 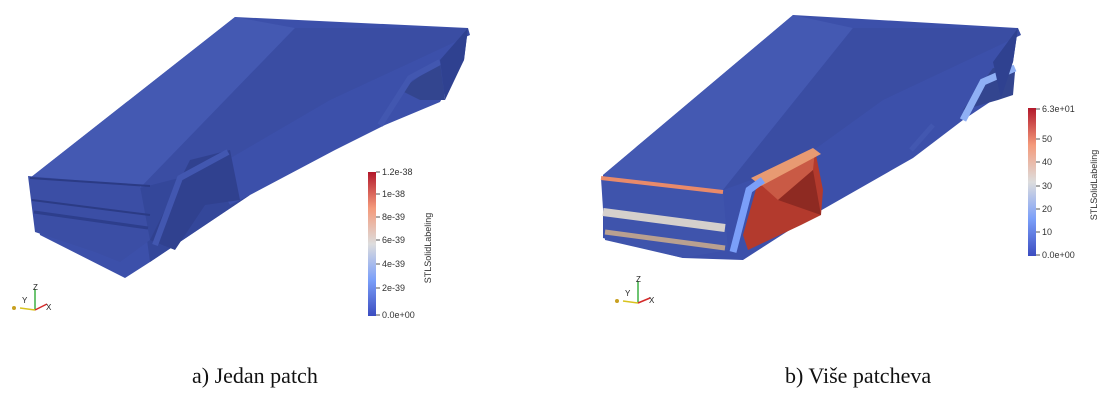 I want to click on colorbar-tick: 6.3e+01, so click(x=1058, y=109).